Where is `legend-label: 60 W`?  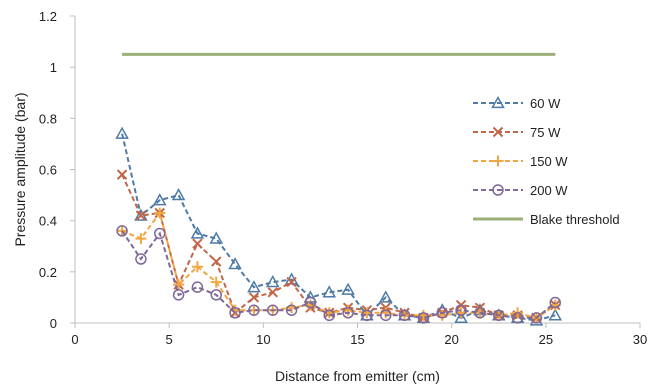
legend-label: 60 W is located at coordinates (545, 103).